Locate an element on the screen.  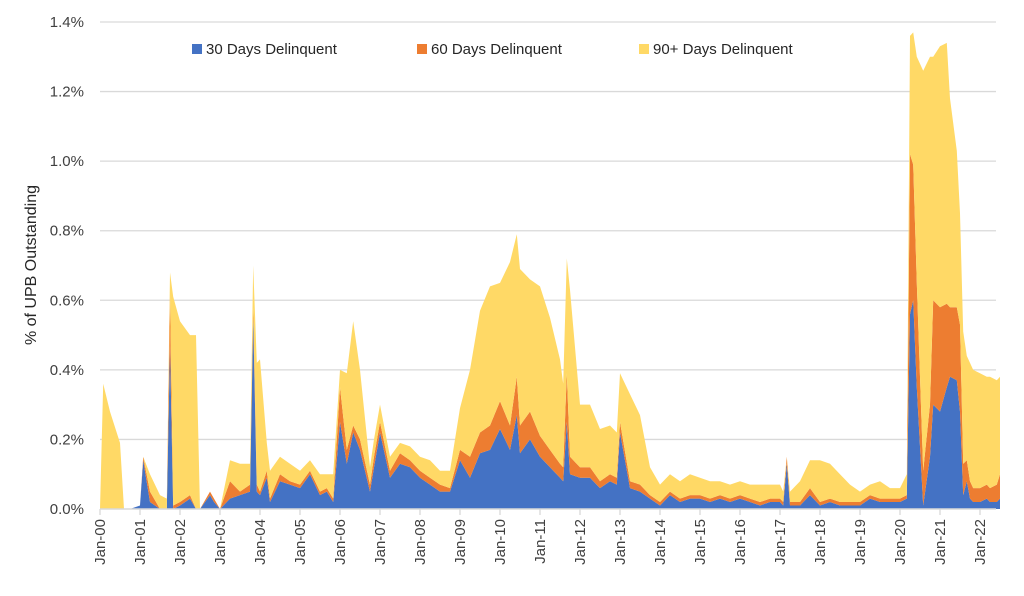
y-axis-title: % of UPB Outstanding is located at coordinates (31, 265).